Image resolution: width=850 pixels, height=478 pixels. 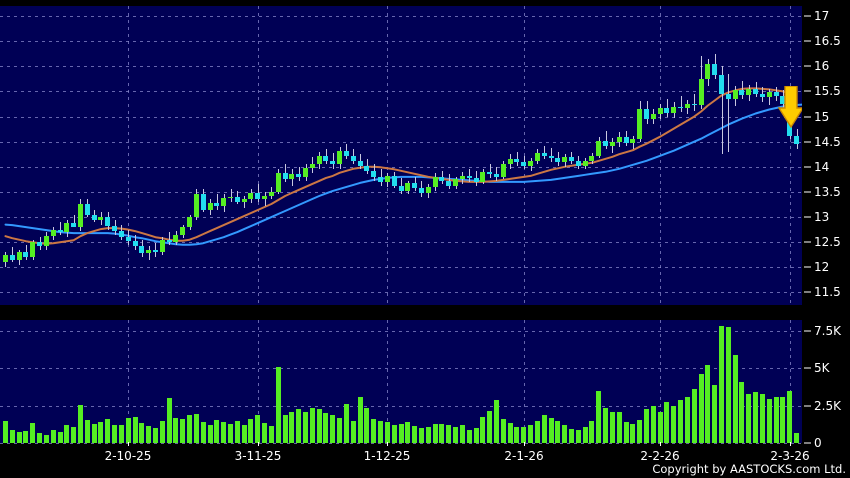 I want to click on date-axis-label: 2-3-26, so click(x=790, y=456).